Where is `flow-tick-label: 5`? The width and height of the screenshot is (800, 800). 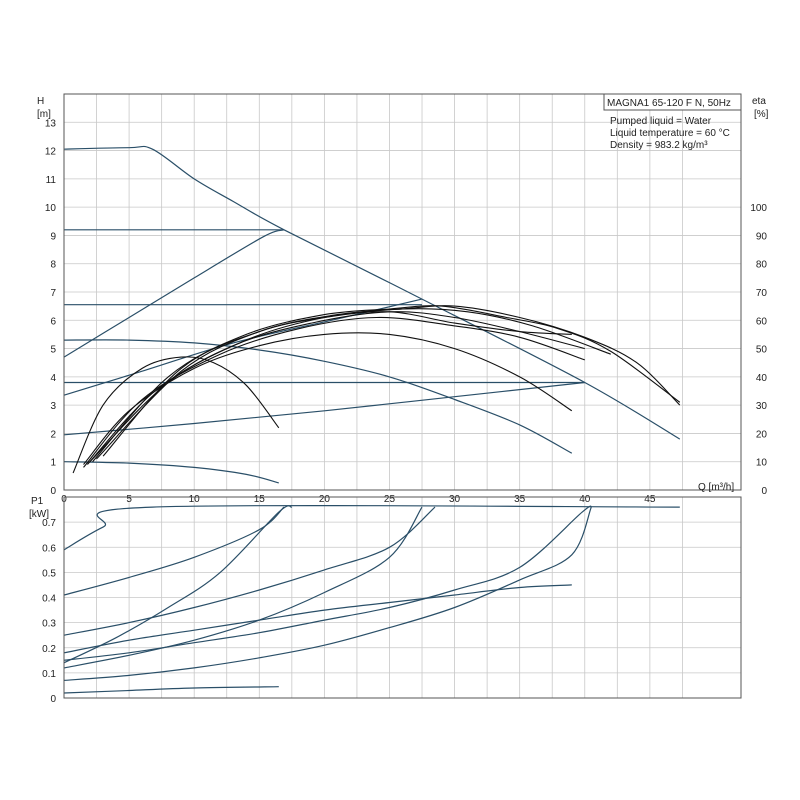
flow-tick-label: 5 is located at coordinates (129, 499).